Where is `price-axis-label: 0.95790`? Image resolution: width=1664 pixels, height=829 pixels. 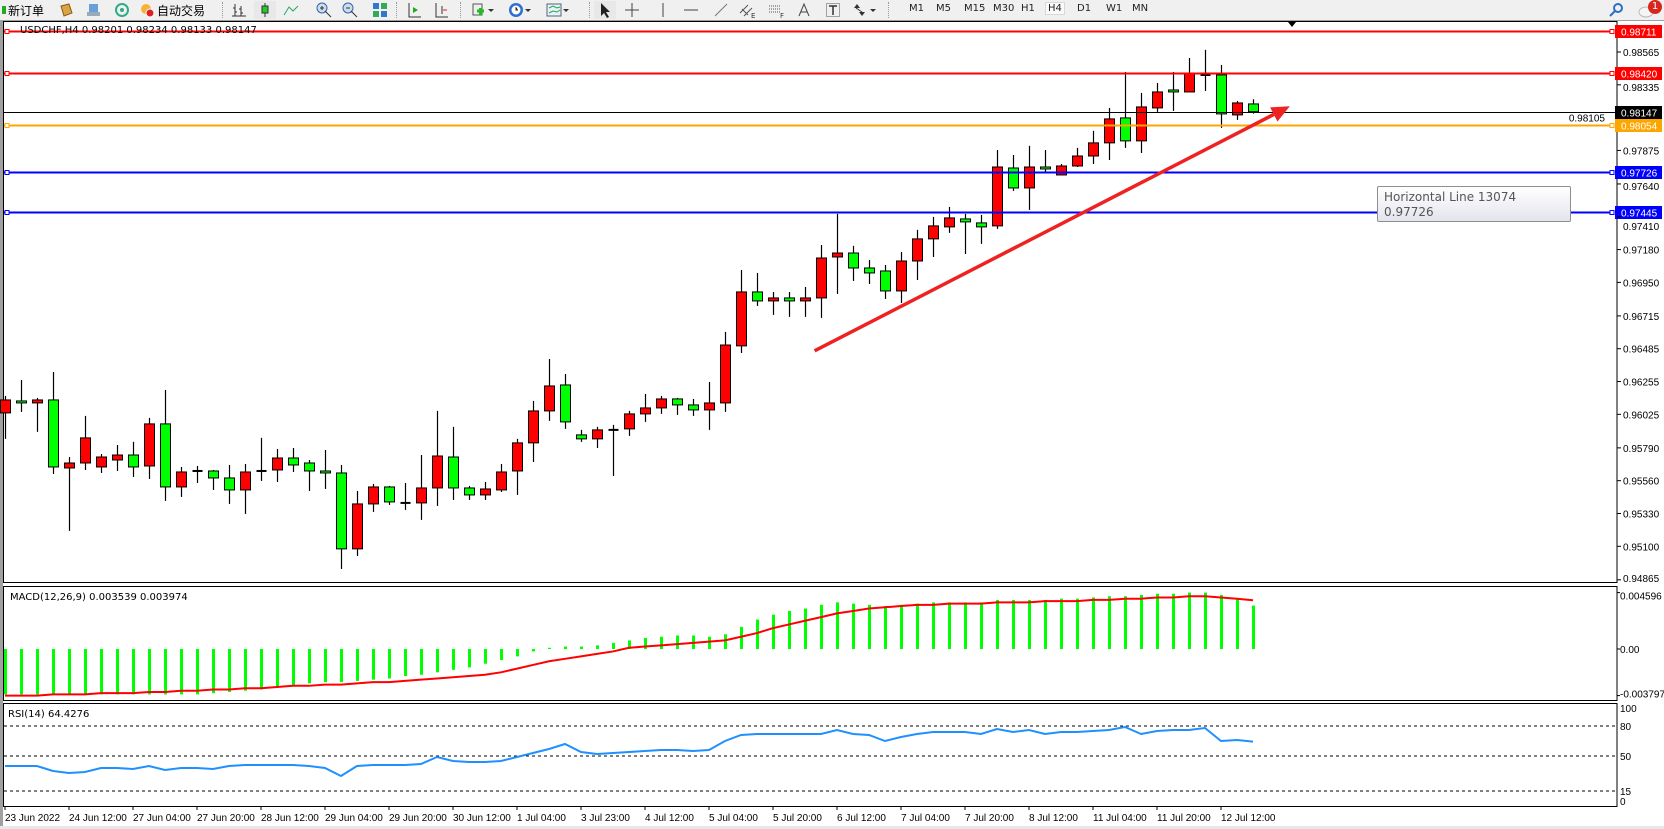
price-axis-label: 0.95790 is located at coordinates (1641, 449).